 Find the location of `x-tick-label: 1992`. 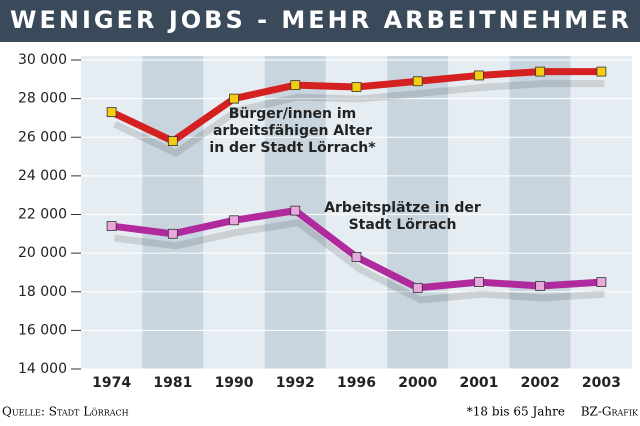

x-tick-label: 1992 is located at coordinates (295, 383).